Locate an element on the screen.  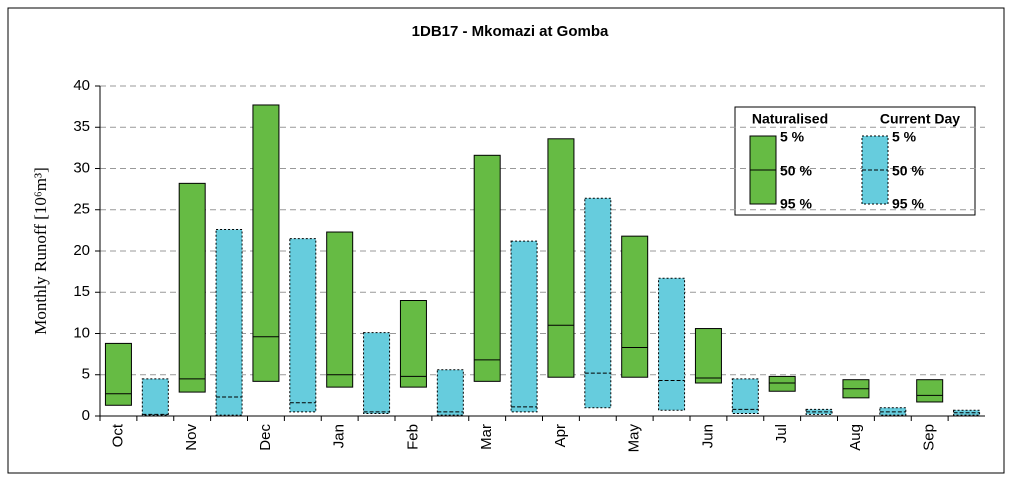
y-tick-label: 5 is located at coordinates (86, 374).